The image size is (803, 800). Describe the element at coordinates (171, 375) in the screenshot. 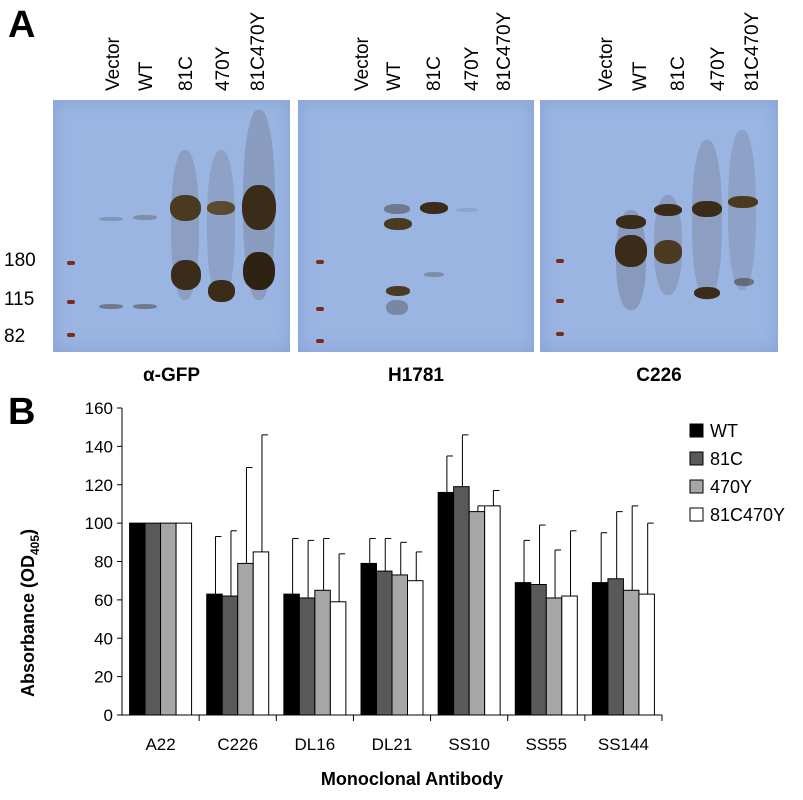

I see `blot-title-alpha-gfp: α-GFP` at that location.